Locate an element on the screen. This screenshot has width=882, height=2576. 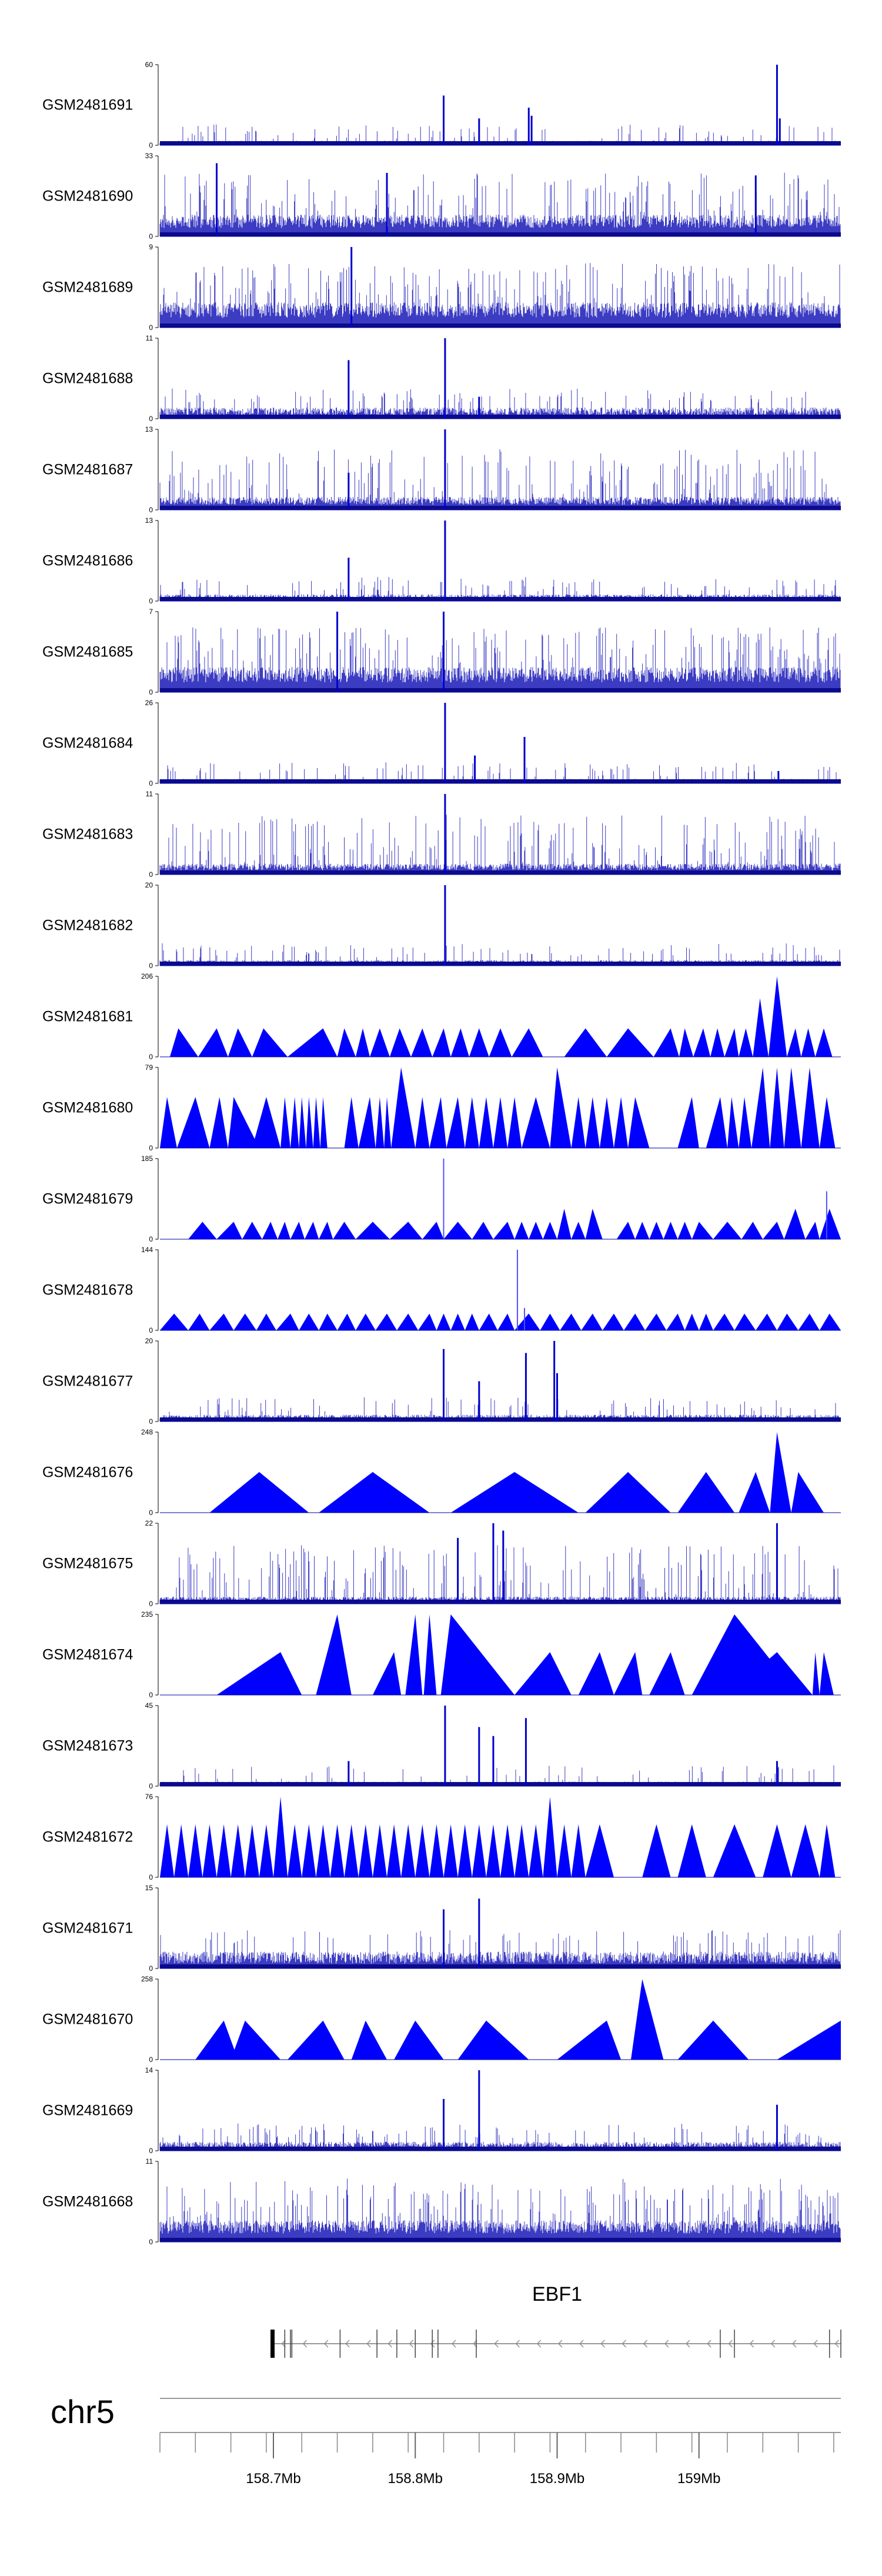
track-GSM2481687: 13 0 GSM2481687 is located at coordinates (441, 469).